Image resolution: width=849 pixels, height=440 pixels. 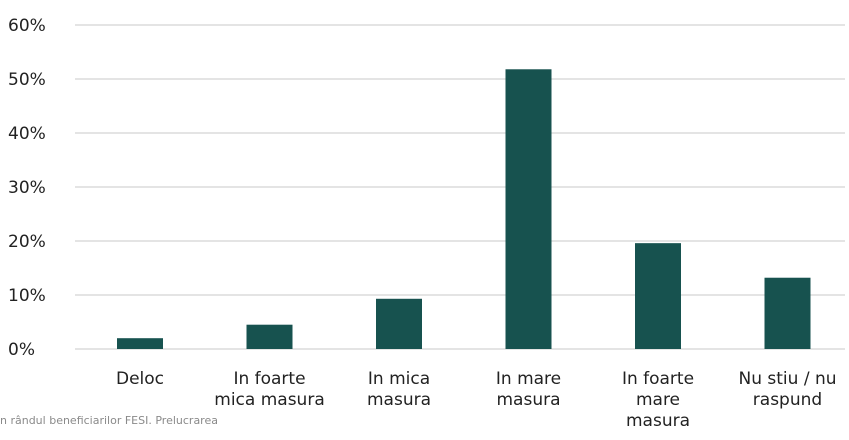 I want to click on x-category-label: Nu stiu / nu raspund, so click(x=788, y=389).